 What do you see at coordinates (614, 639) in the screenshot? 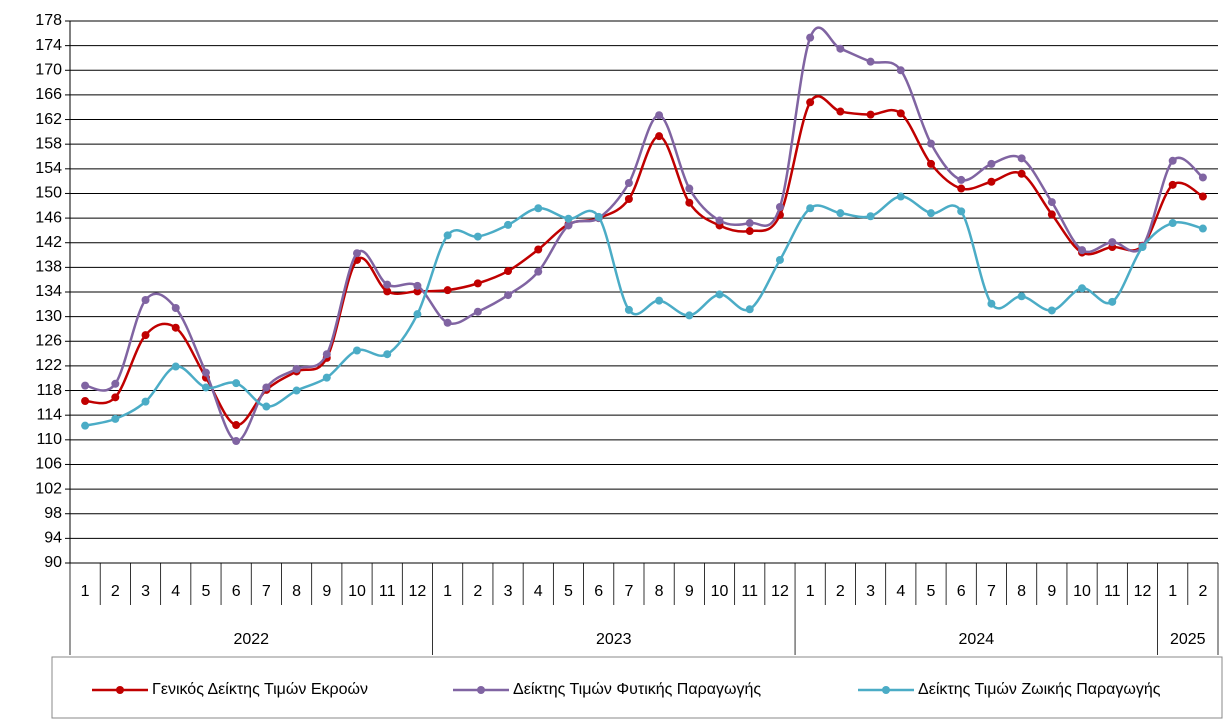
I see `year-label: 2023` at bounding box center [614, 639].